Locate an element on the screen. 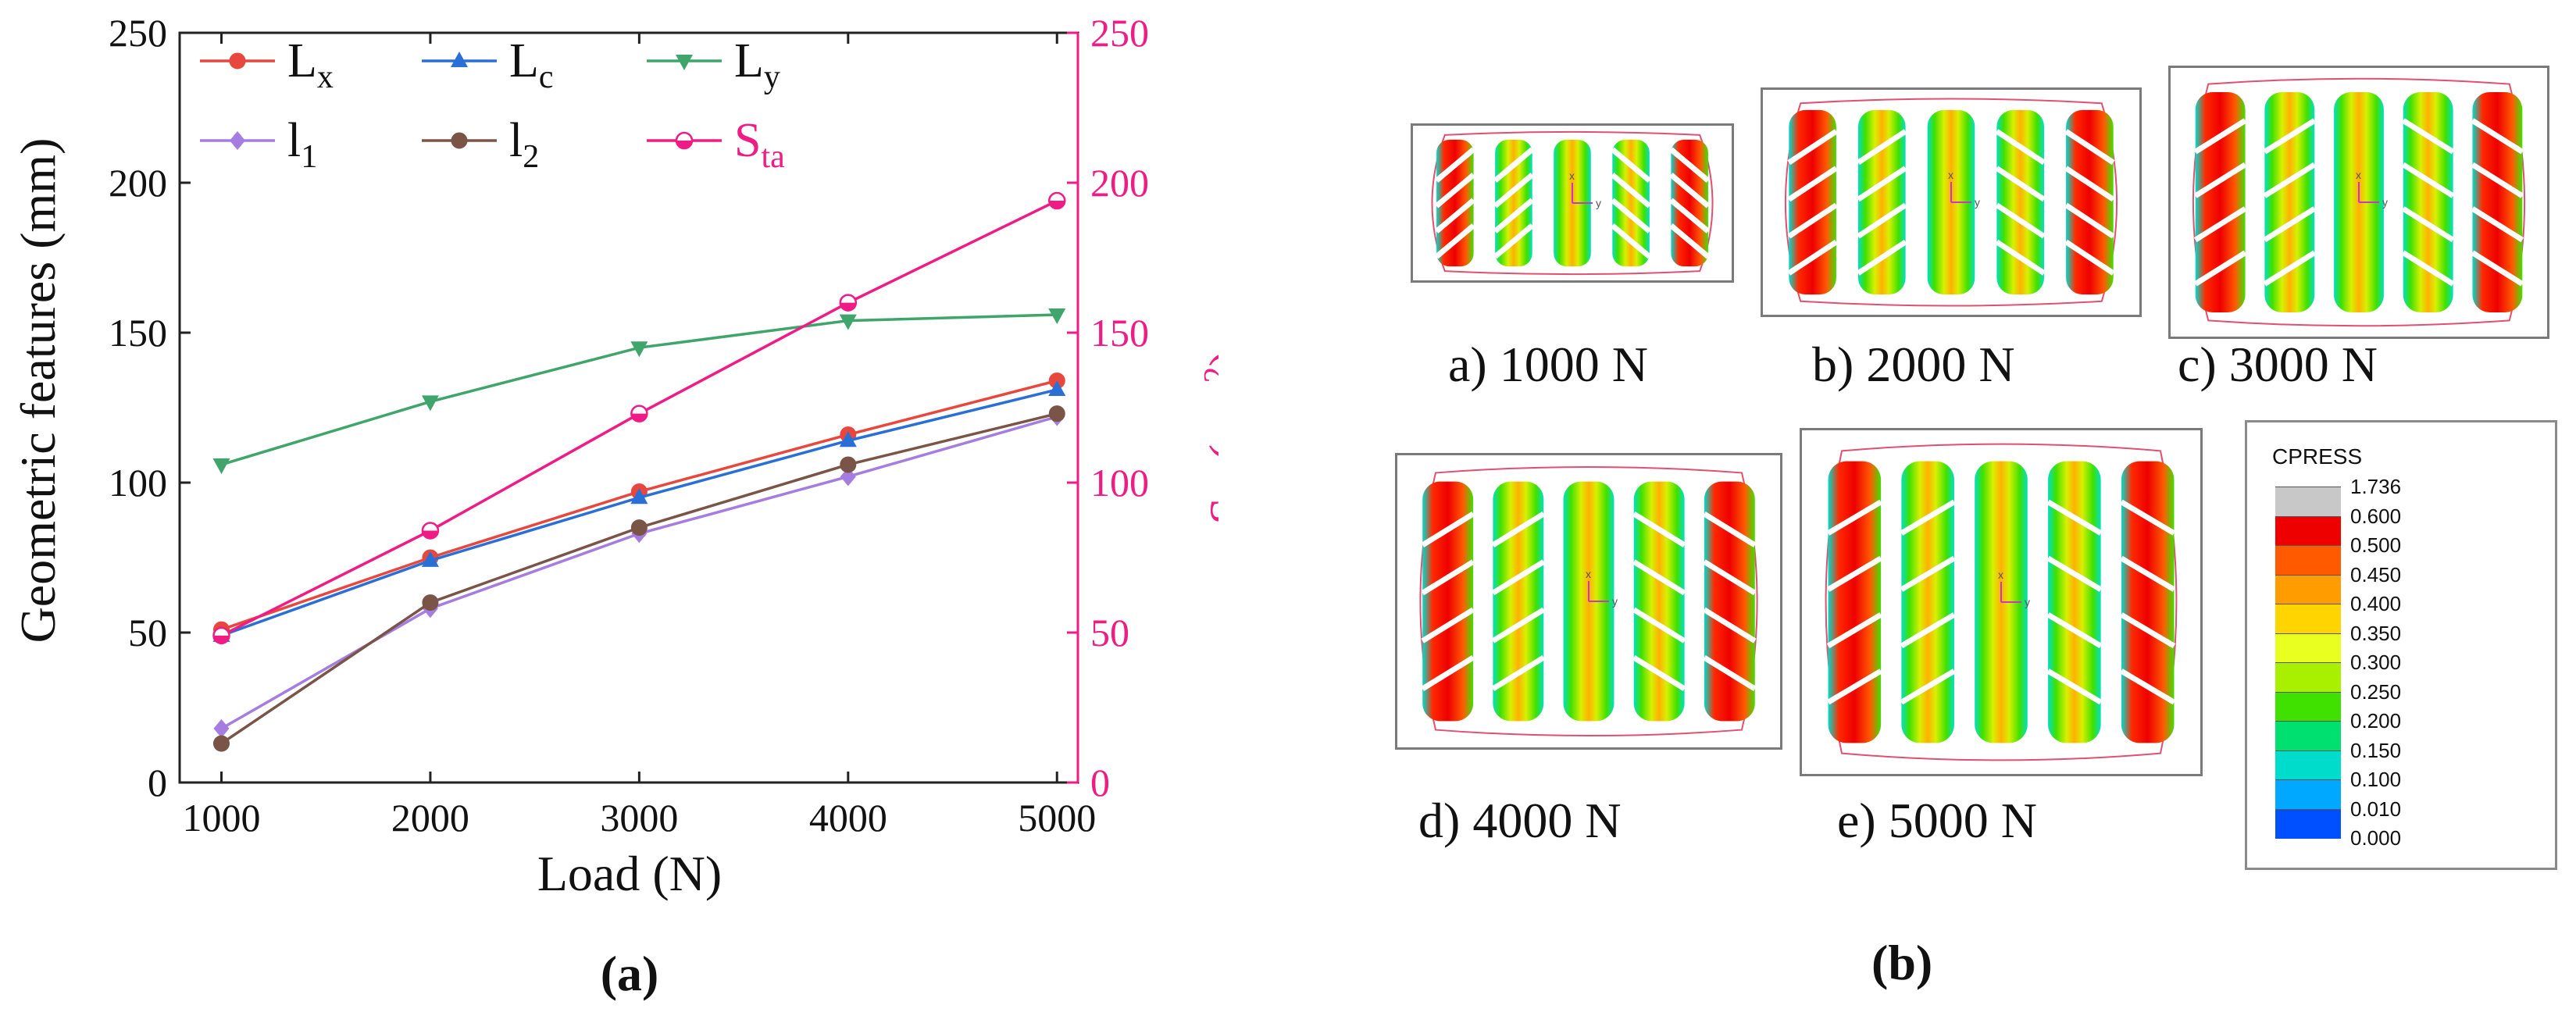  colorbar-label: 0.200 is located at coordinates (2376, 721).